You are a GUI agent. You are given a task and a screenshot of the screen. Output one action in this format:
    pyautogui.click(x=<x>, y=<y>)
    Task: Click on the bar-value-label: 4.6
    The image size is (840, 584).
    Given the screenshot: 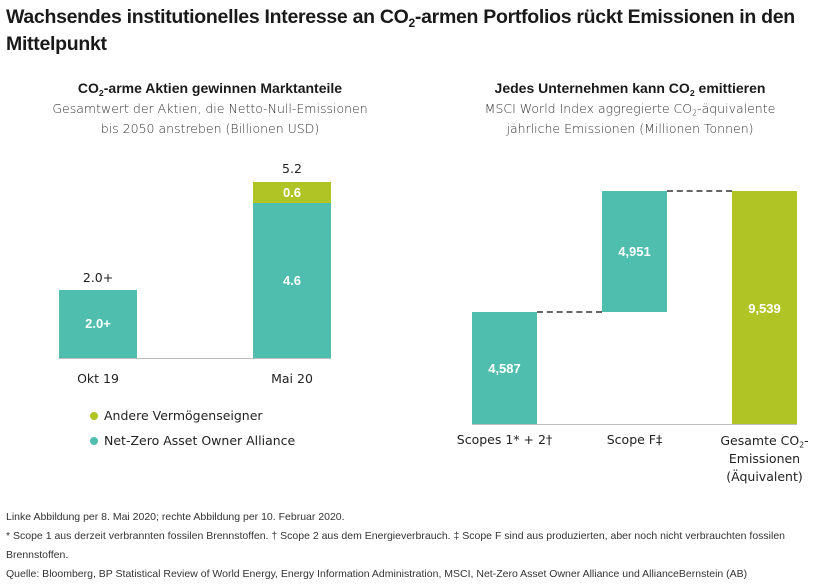 What is the action you would take?
    pyautogui.click(x=292, y=280)
    